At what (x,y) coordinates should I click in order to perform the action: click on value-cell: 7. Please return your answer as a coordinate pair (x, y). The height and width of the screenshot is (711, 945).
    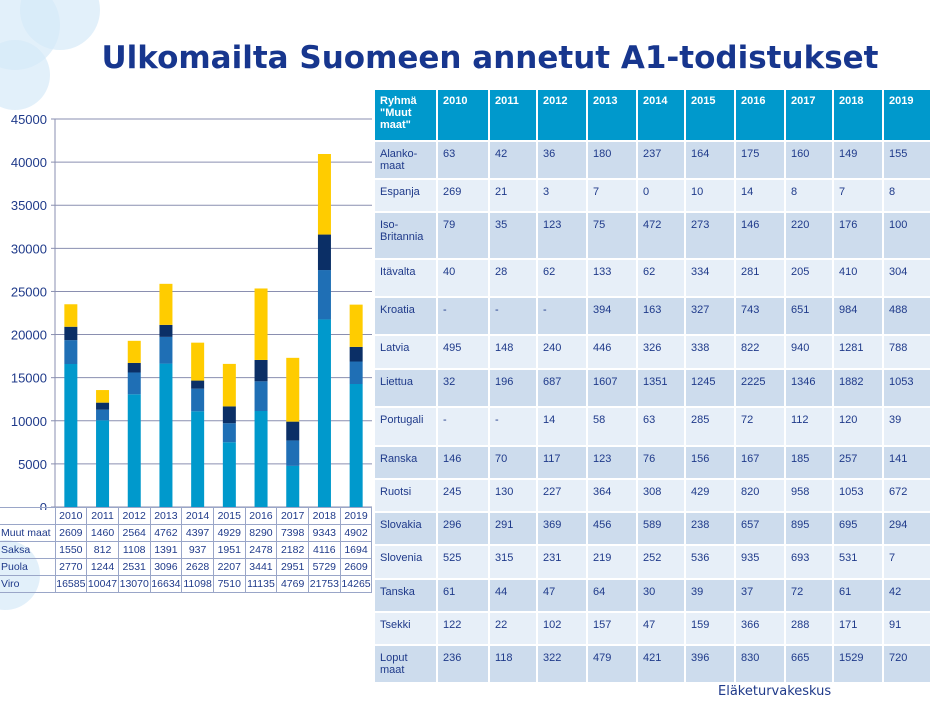
    Looking at the image, I should click on (907, 562).